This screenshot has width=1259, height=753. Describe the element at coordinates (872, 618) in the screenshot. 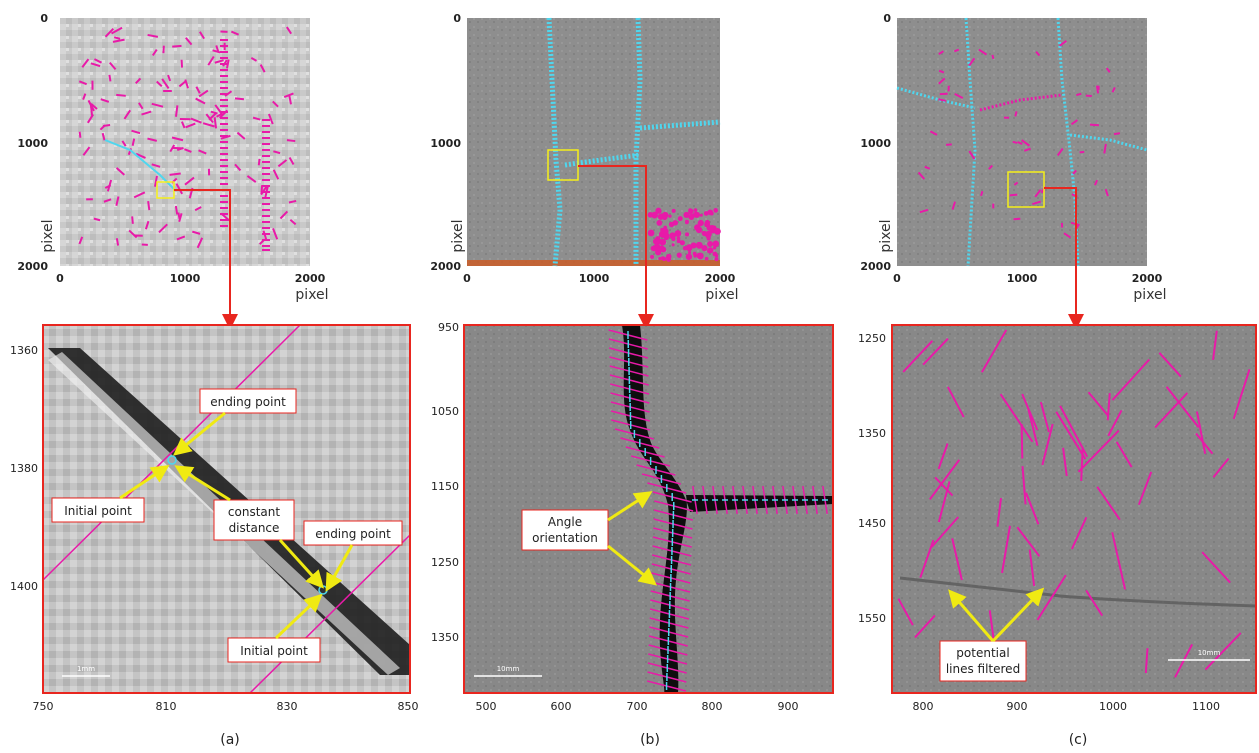

I see `zm-c-ytick-3: 1550` at that location.